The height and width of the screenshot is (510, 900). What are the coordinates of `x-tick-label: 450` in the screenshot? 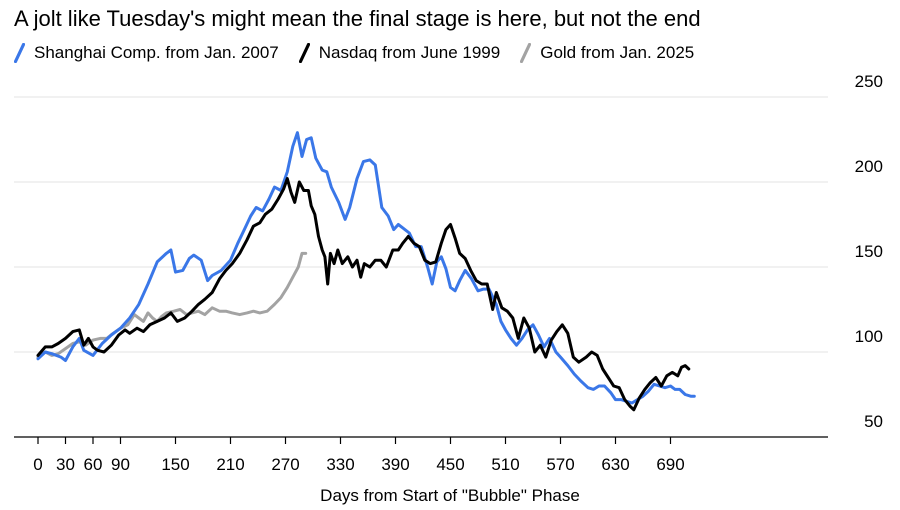 It's located at (450, 464).